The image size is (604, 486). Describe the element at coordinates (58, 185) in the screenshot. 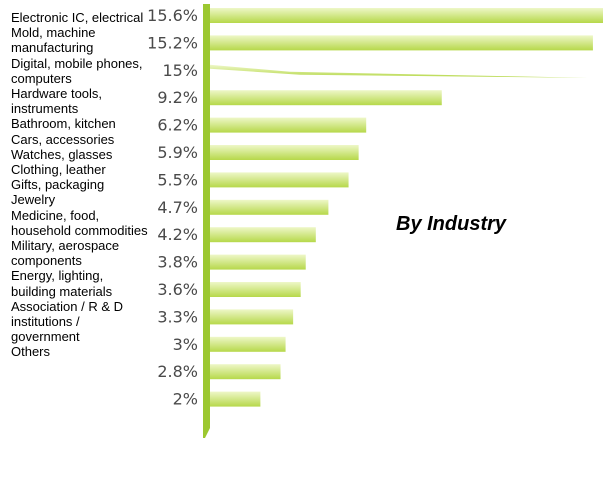

I see `category-label: Gifts, packaging` at that location.